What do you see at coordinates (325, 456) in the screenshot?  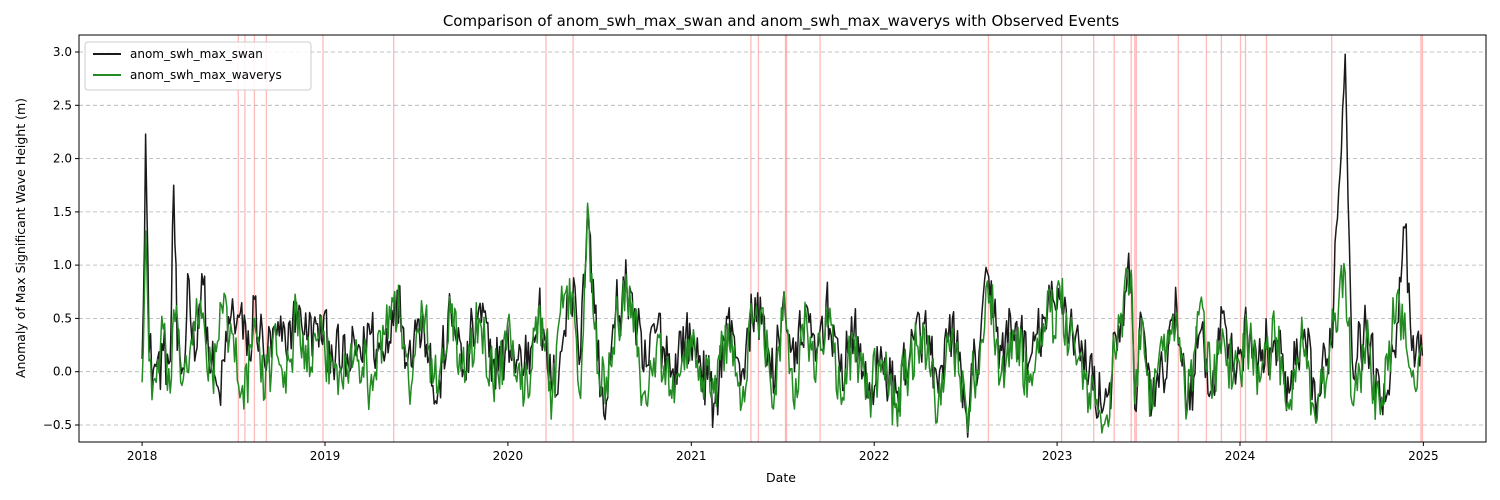 I see `x-tick-label: 2019` at bounding box center [325, 456].